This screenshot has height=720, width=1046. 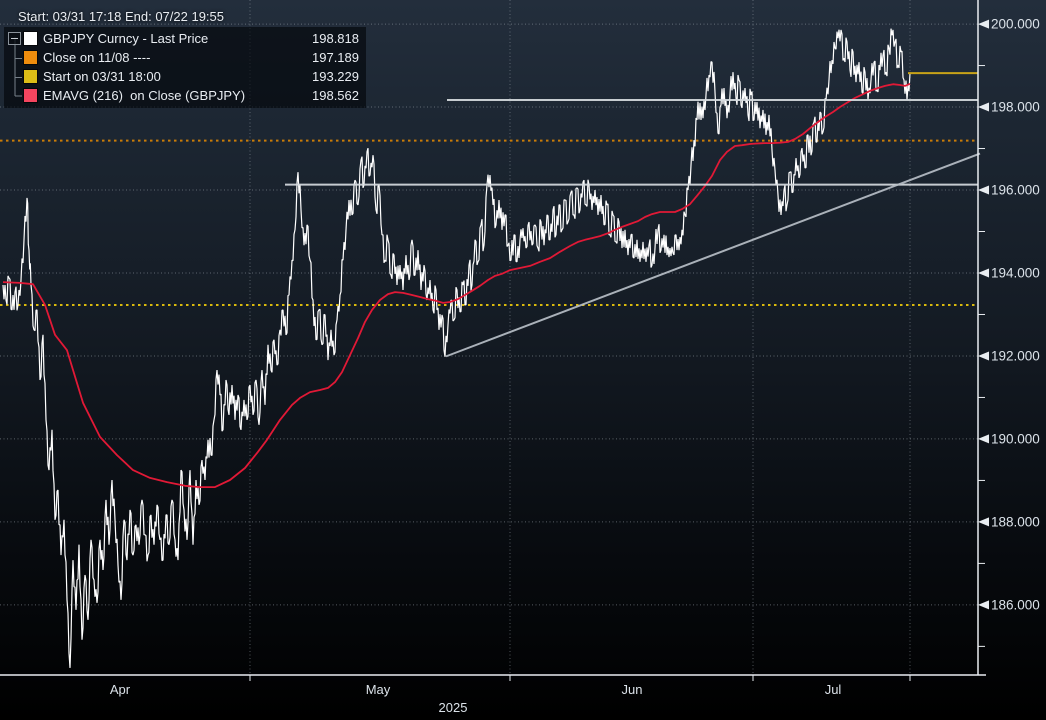 What do you see at coordinates (144, 95) in the screenshot?
I see `legend-label: EMAVG (216) on Close (GBPJPY)` at bounding box center [144, 95].